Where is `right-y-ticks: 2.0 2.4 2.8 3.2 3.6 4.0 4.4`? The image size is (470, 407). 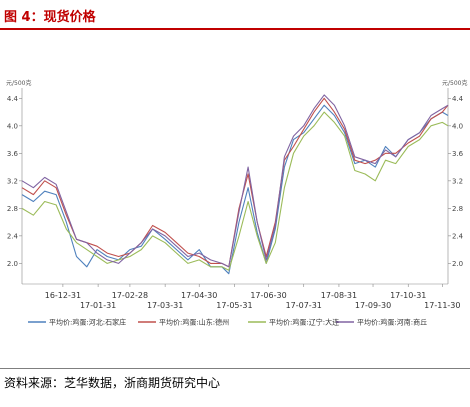 right-y-ticks: 2.0 2.4 2.8 3.2 3.6 4.0 4.4 is located at coordinates (456, 181).